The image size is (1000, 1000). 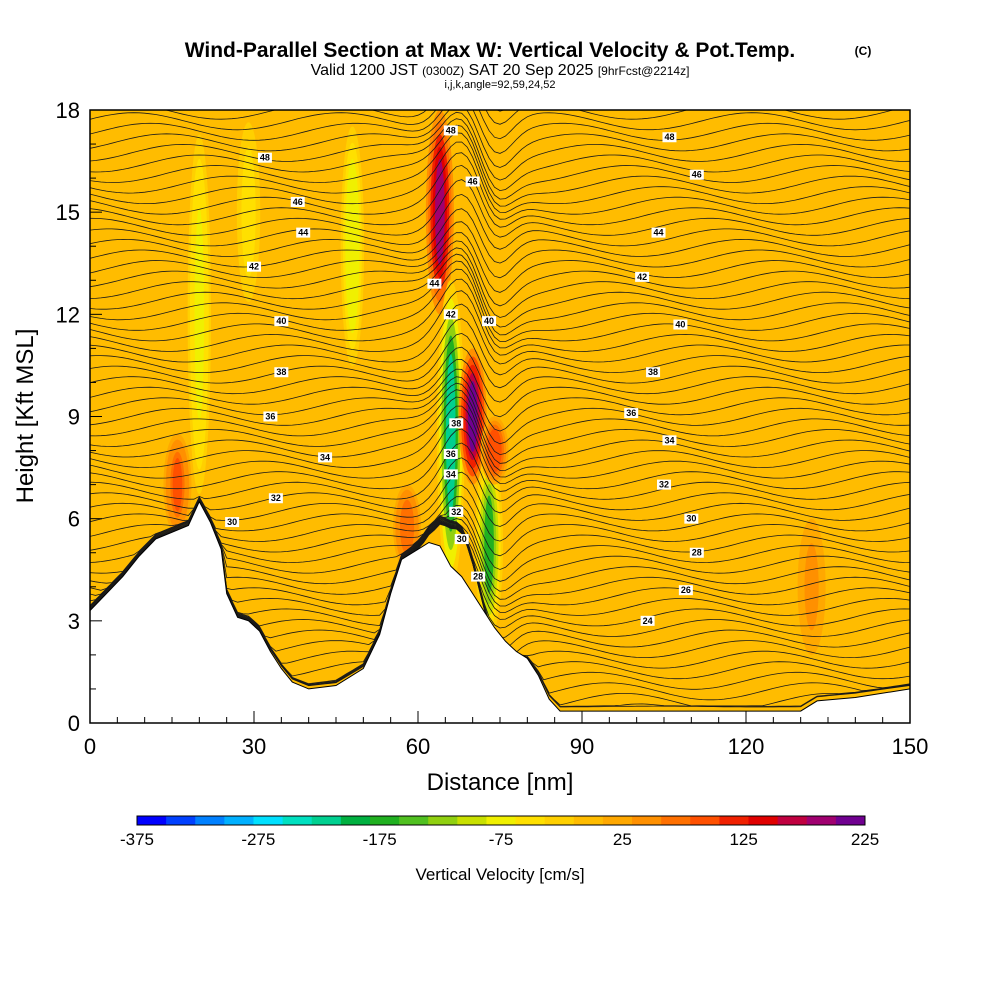 What do you see at coordinates (74, 519) in the screenshot?
I see `y-tick-label: 6` at bounding box center [74, 519].